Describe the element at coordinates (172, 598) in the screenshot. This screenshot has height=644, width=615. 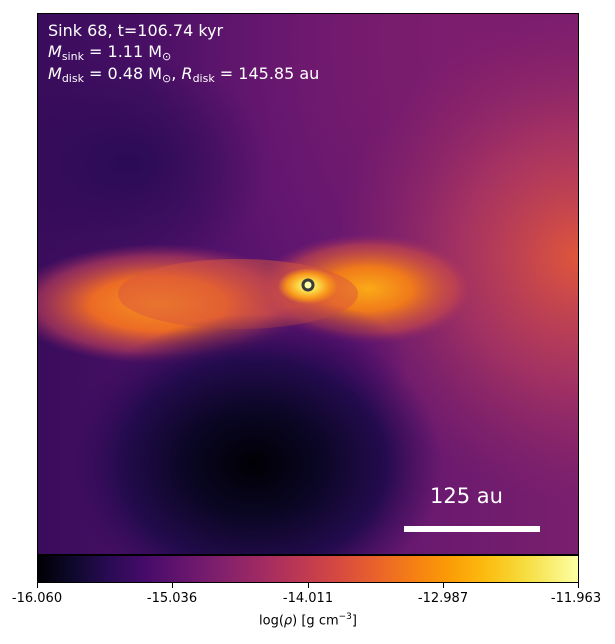
I see `colorbar-tick-label: -15.036` at that location.